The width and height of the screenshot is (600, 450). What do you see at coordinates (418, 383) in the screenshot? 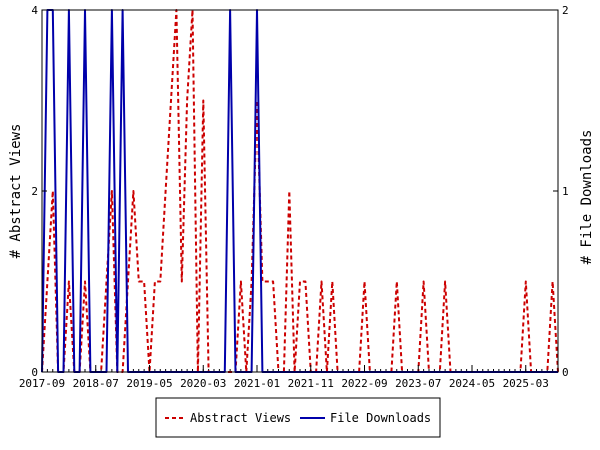
I see `x-tick-label: 2023-07` at bounding box center [418, 383].